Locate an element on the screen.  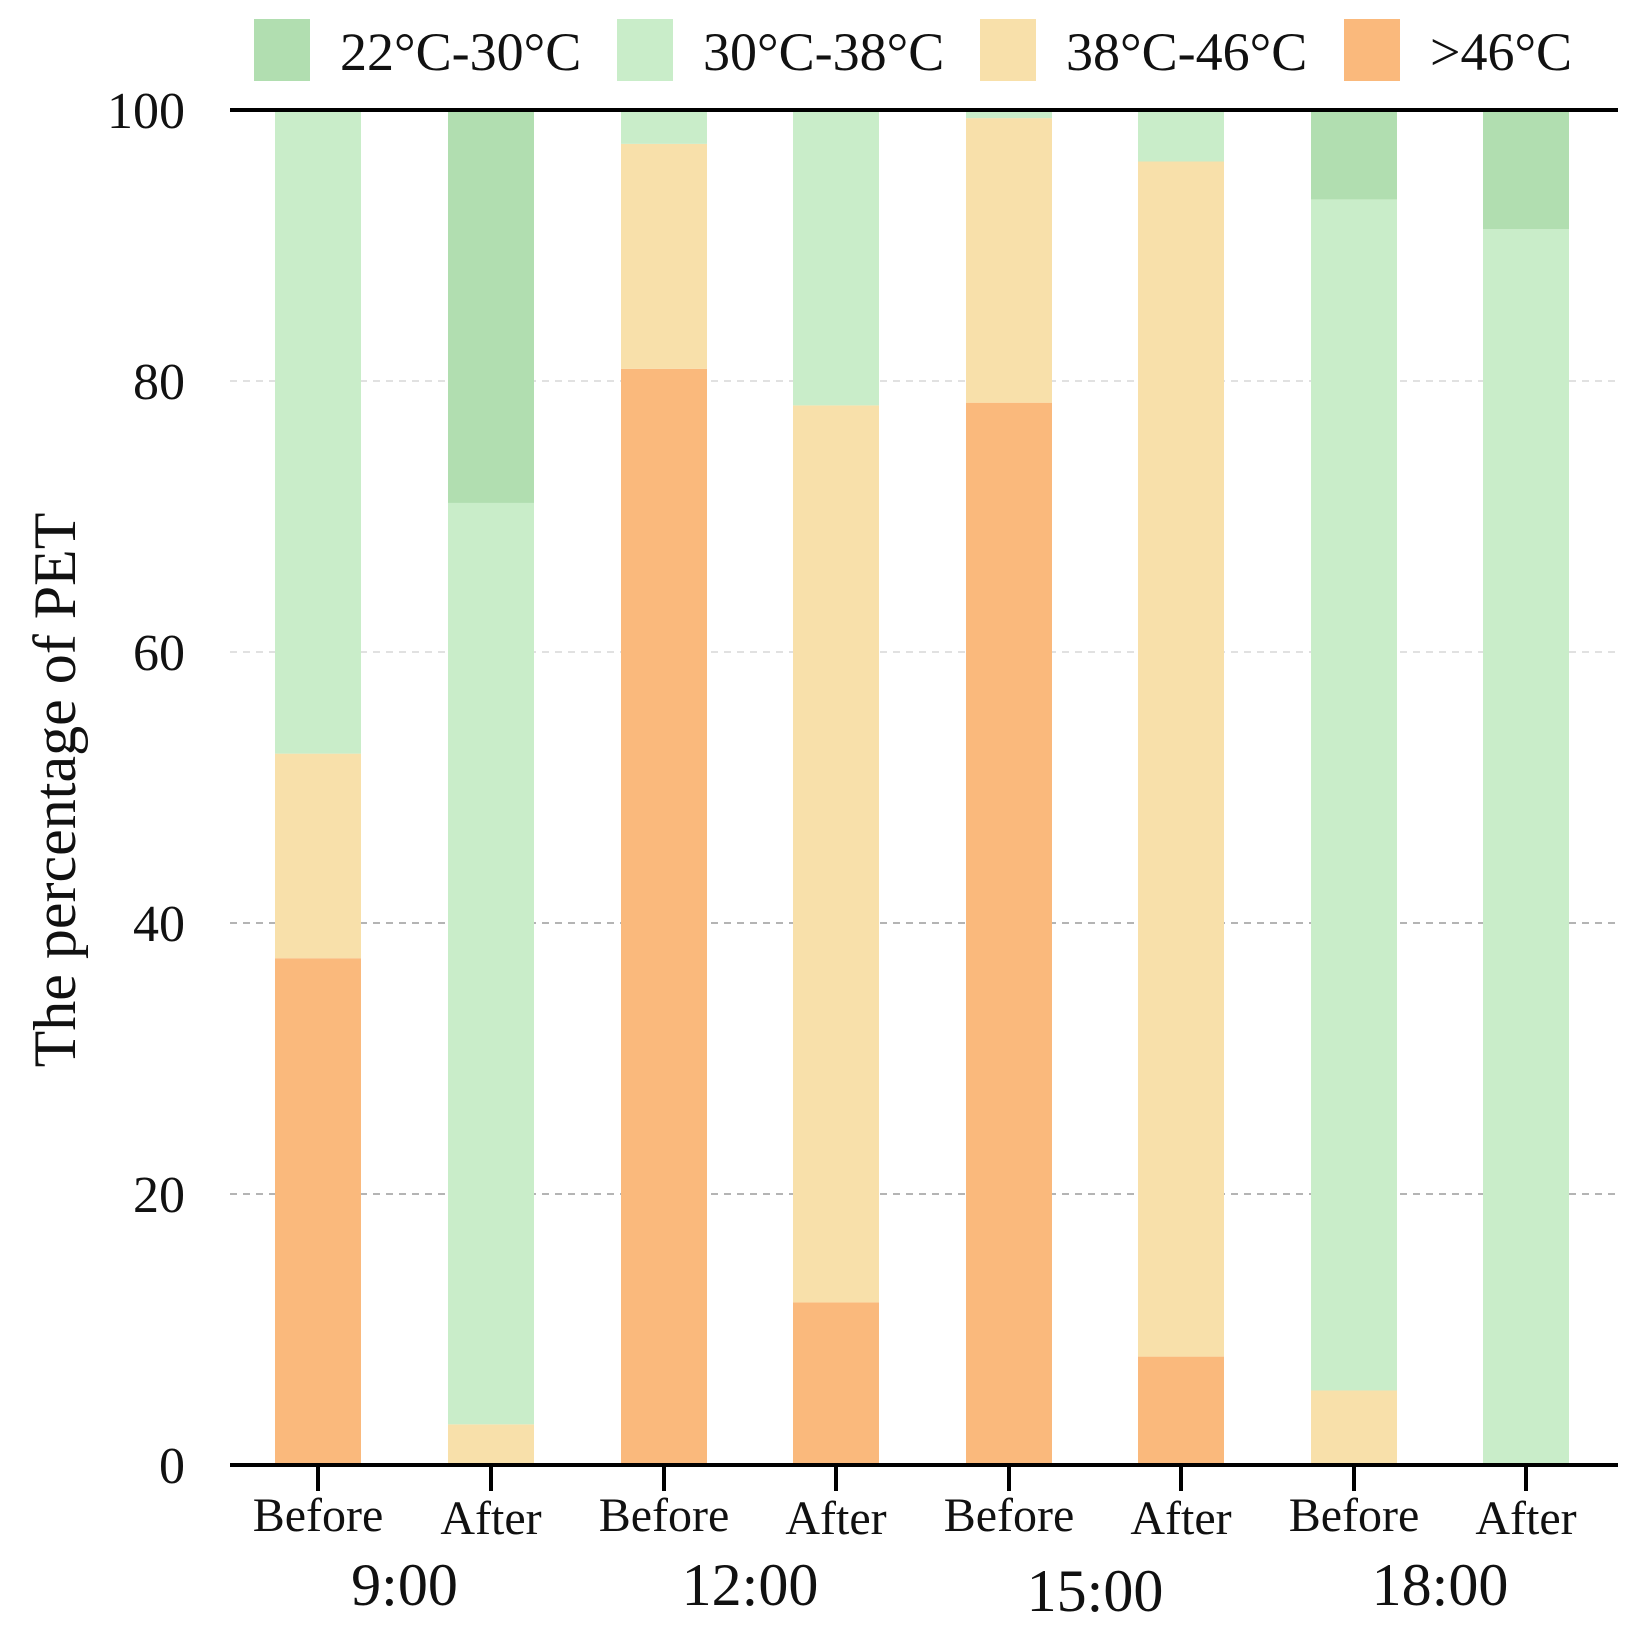
bar-segment-6-38-c-46-c is located at coordinates (1354, 1427).